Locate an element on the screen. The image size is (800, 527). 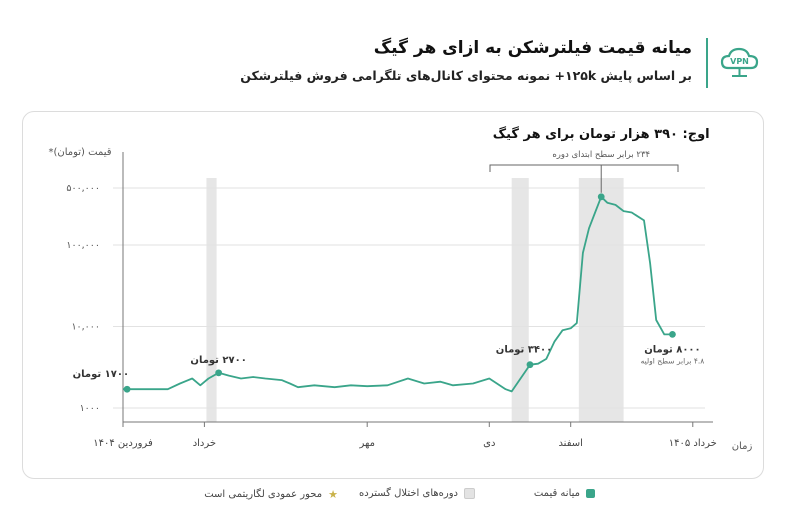
x-tick-label-4: اسفند is located at coordinates (570, 443).